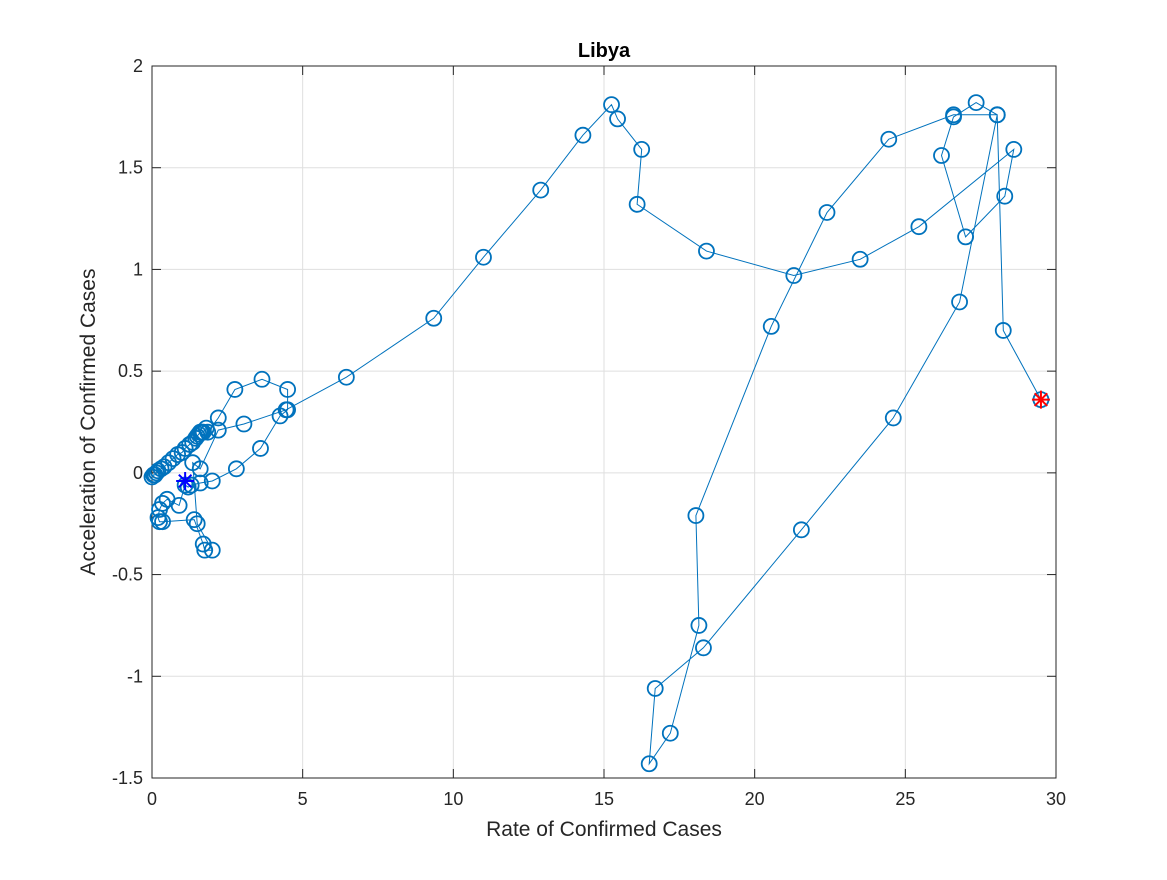  What do you see at coordinates (138, 66) in the screenshot?
I see `y-tick-label: 2` at bounding box center [138, 66].